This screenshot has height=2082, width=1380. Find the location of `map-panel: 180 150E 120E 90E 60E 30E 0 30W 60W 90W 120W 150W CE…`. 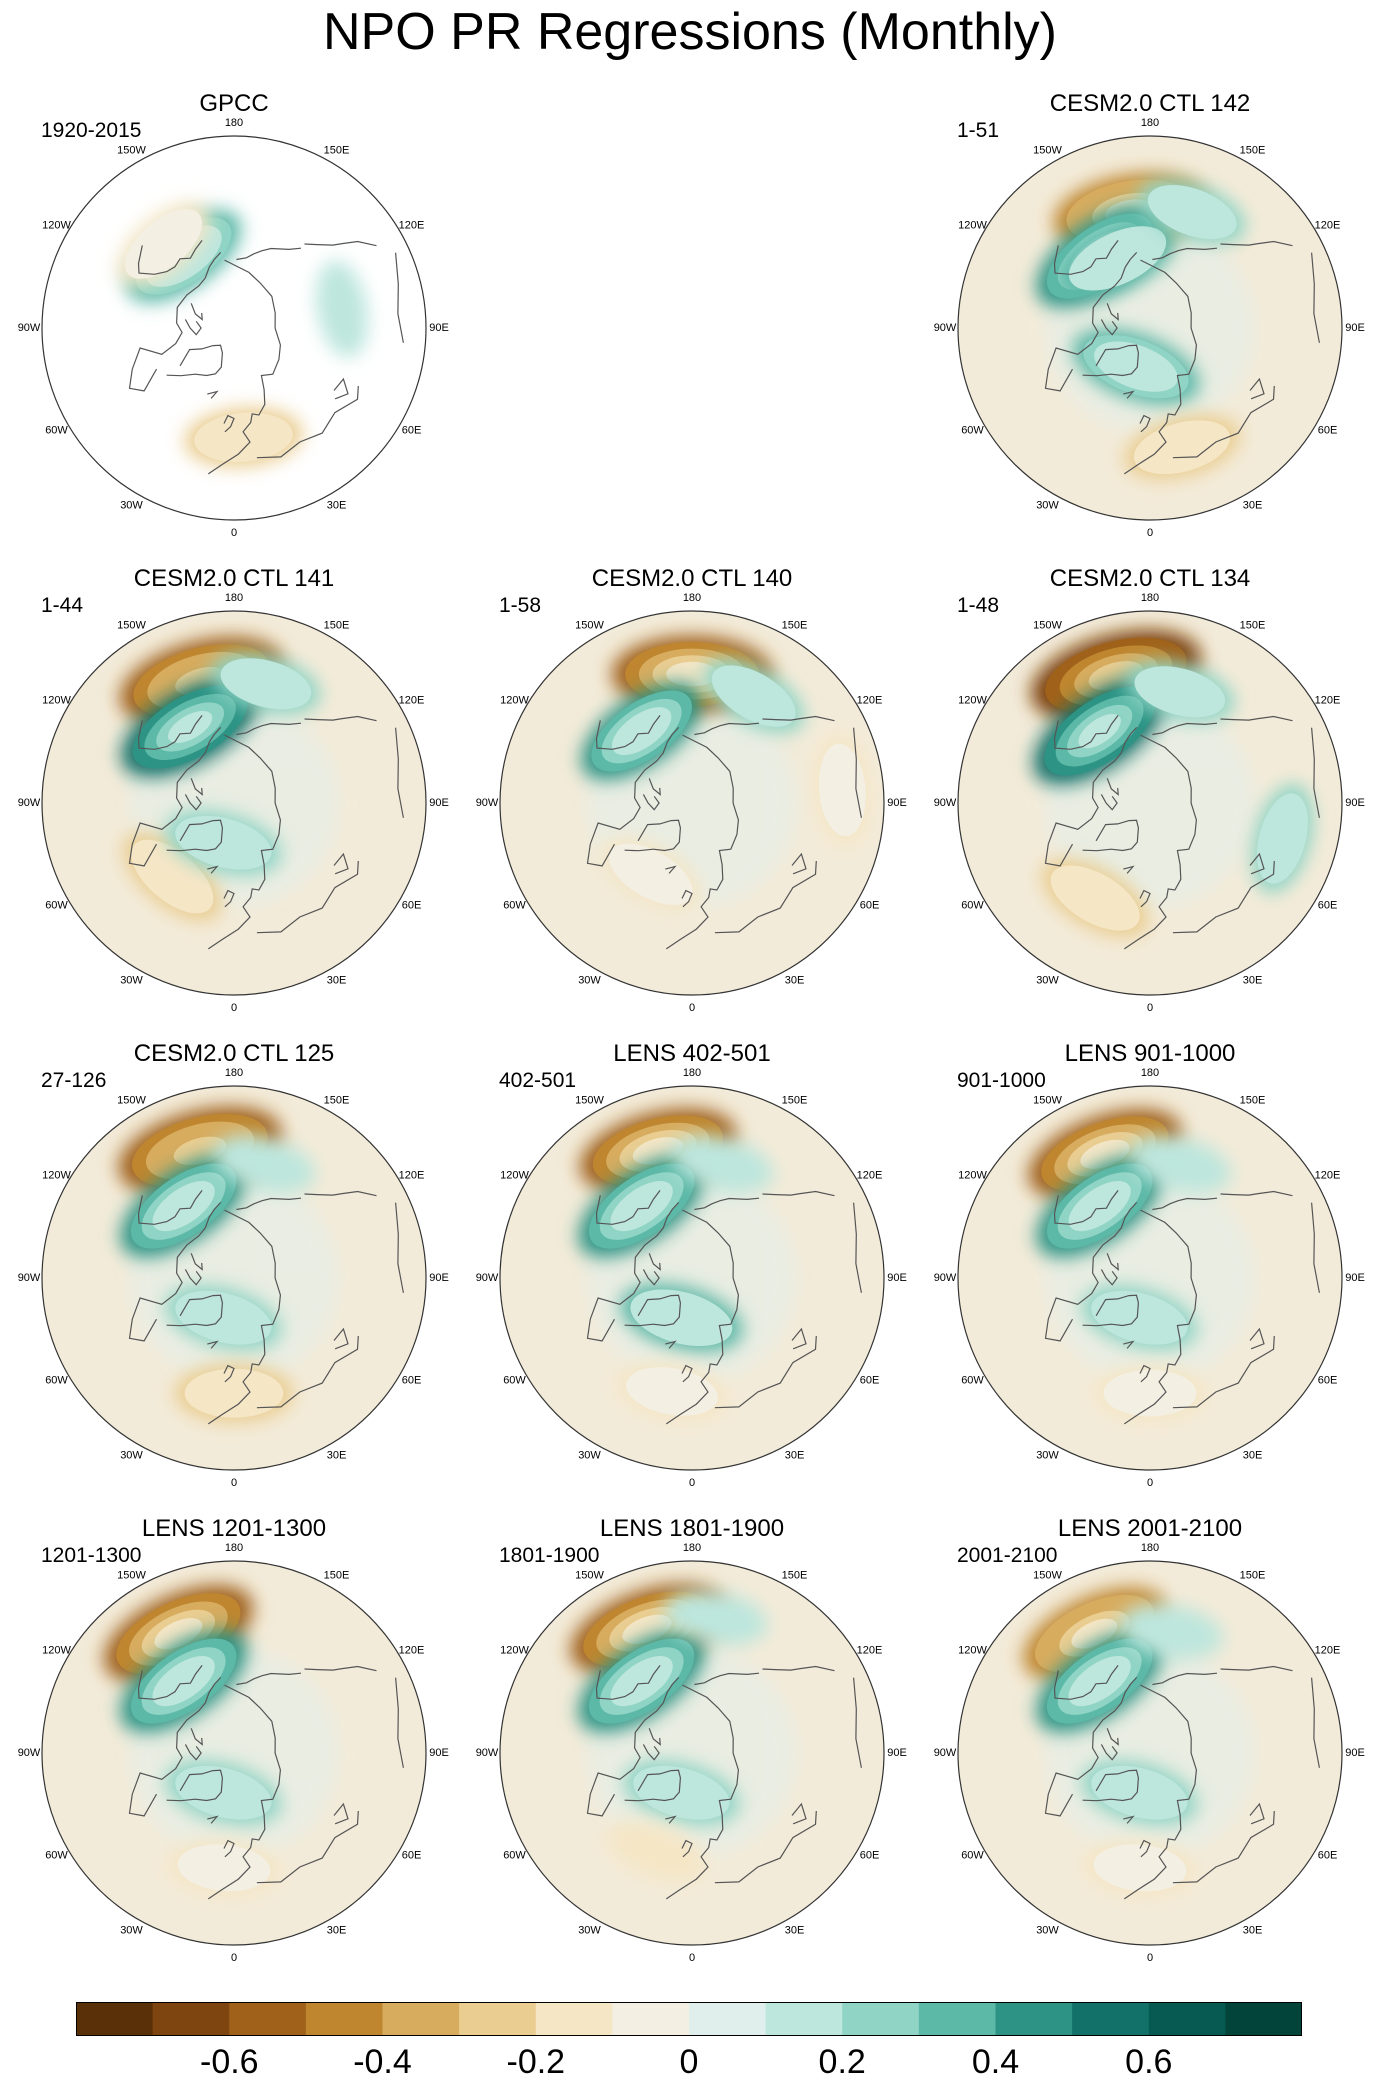

map-panel: 180 150E 120E 90E 60E 30E 0 30W 60W 90W 120W 150W CE… is located at coordinates (234, 800).